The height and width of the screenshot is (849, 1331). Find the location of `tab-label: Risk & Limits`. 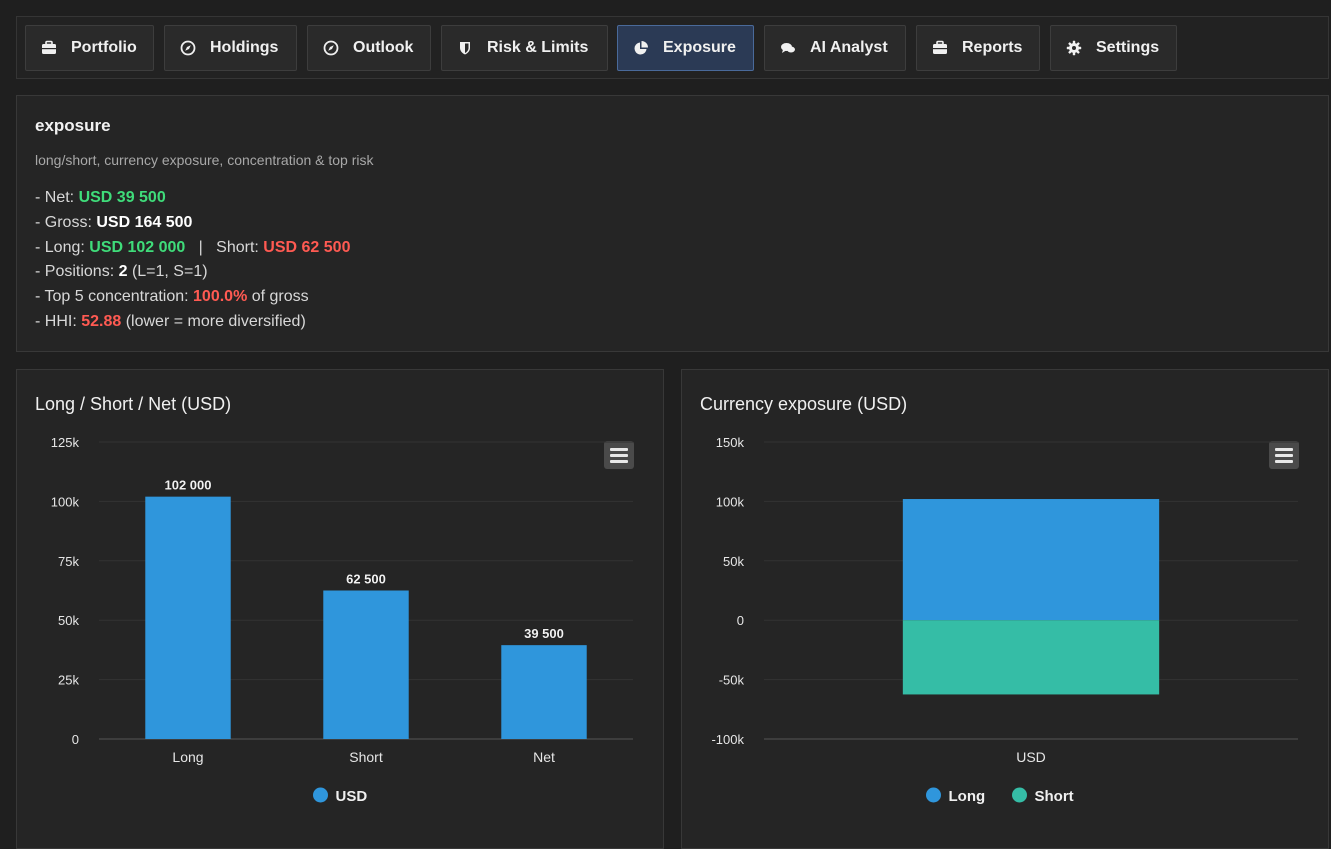

tab-label: Risk & Limits is located at coordinates (538, 47).